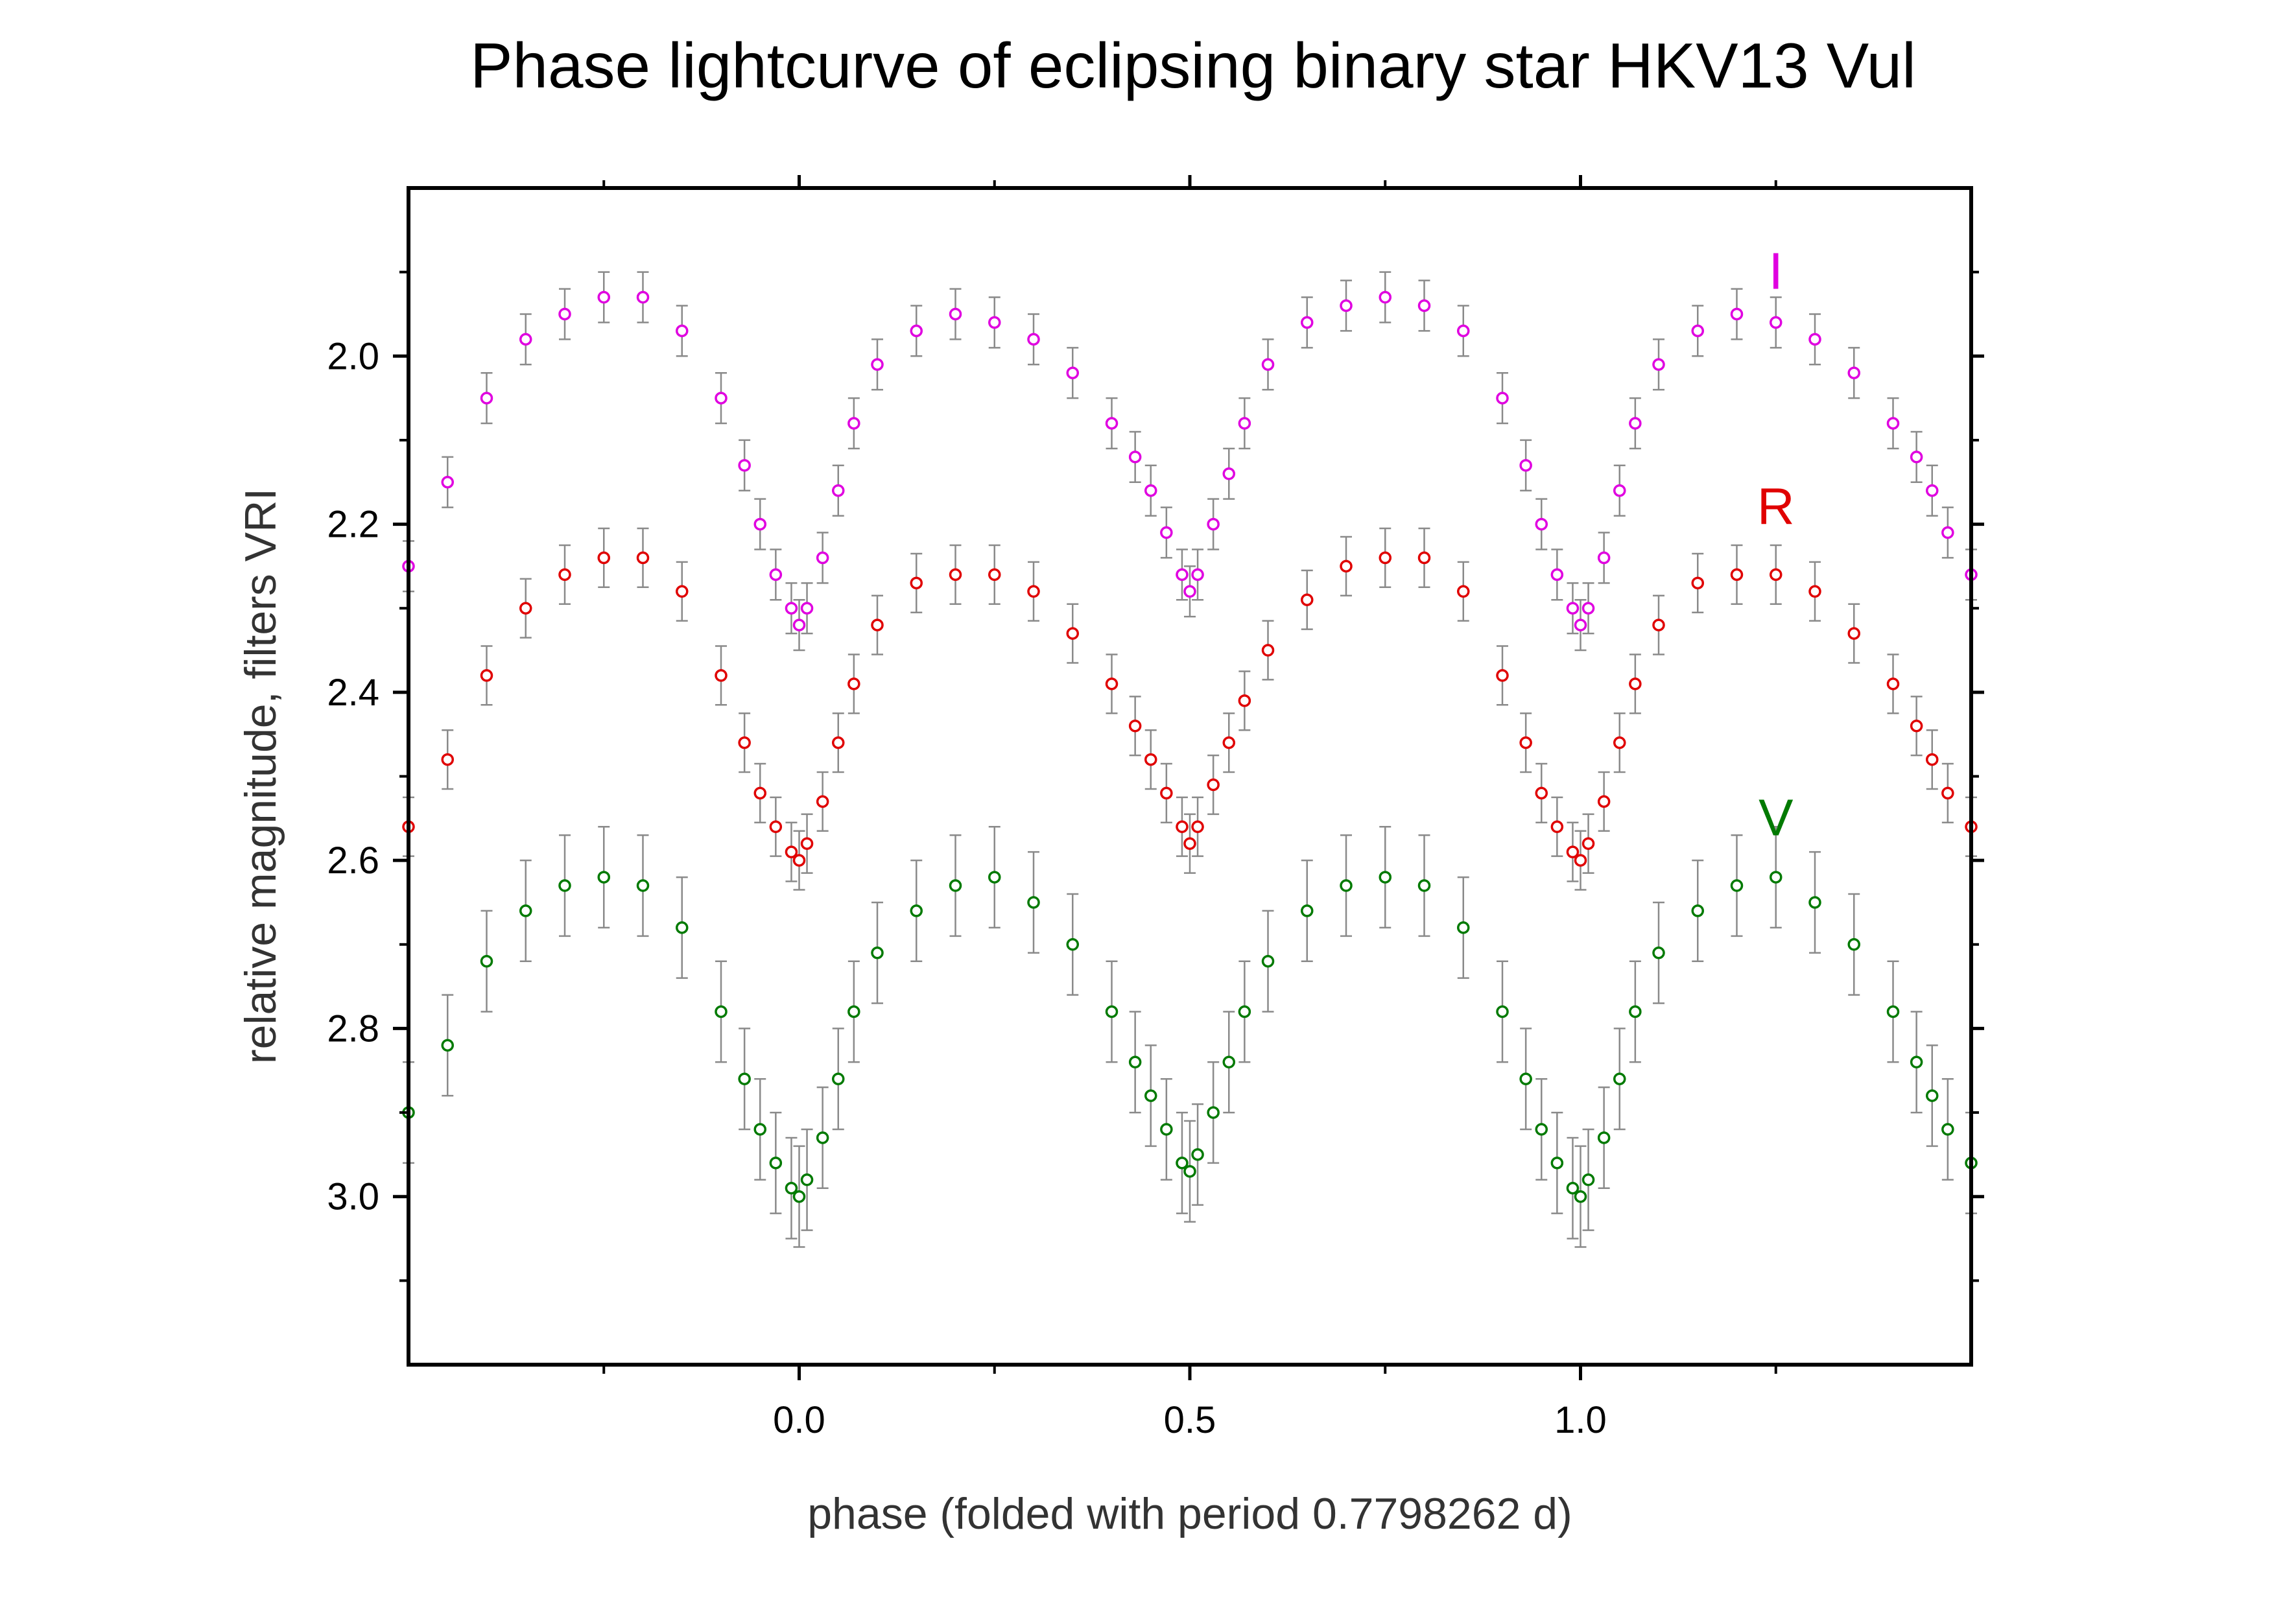  What do you see at coordinates (1190, 1420) in the screenshot?
I see `x-tick-label: 0.5` at bounding box center [1190, 1420].